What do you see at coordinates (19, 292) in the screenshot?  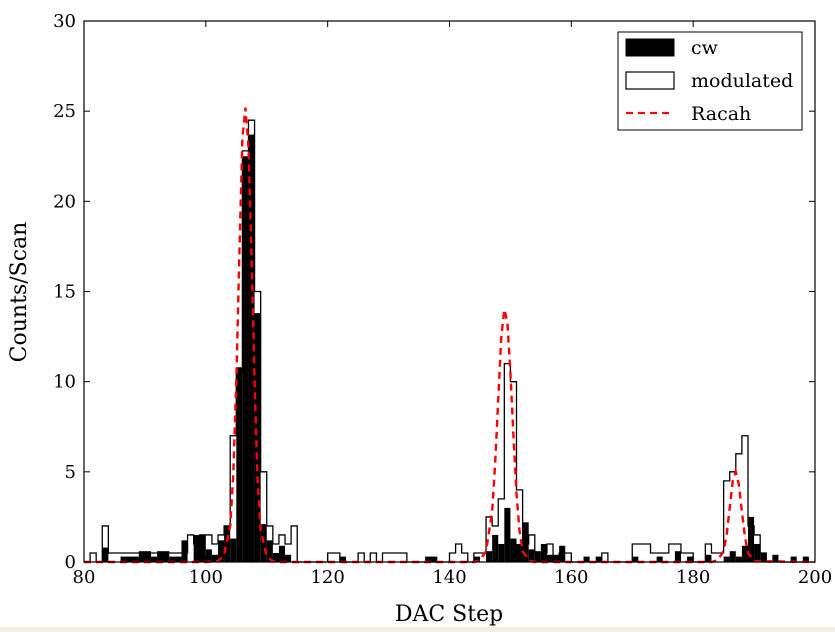 I see `y-axis-title: Counts/Scan` at bounding box center [19, 292].